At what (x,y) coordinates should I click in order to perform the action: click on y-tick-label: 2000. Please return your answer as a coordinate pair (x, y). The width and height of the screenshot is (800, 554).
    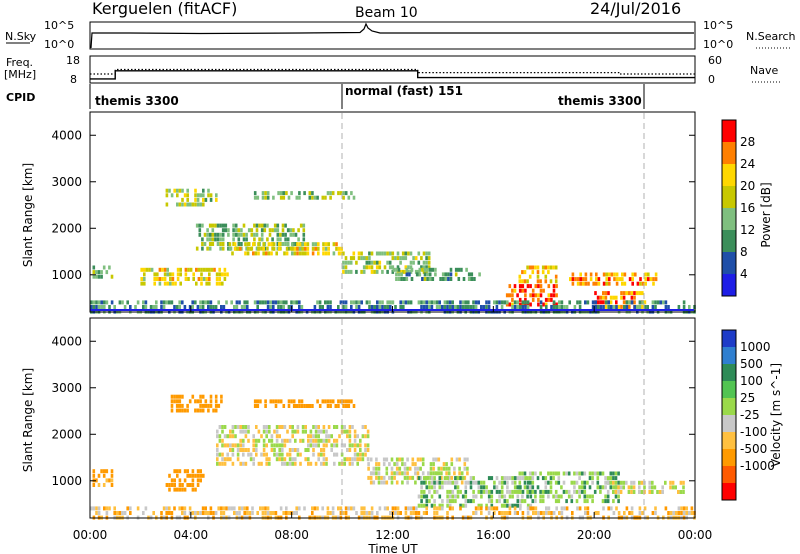
    Looking at the image, I should click on (66, 434).